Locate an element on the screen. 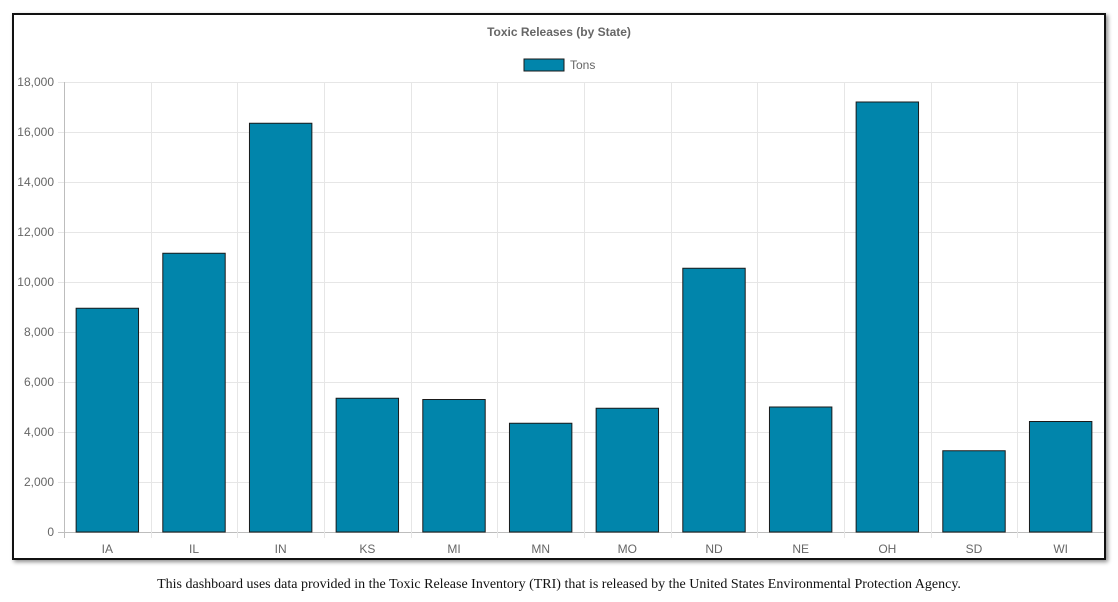 Image resolution: width=1118 pixels, height=602 pixels. legend: Tons is located at coordinates (559, 65).